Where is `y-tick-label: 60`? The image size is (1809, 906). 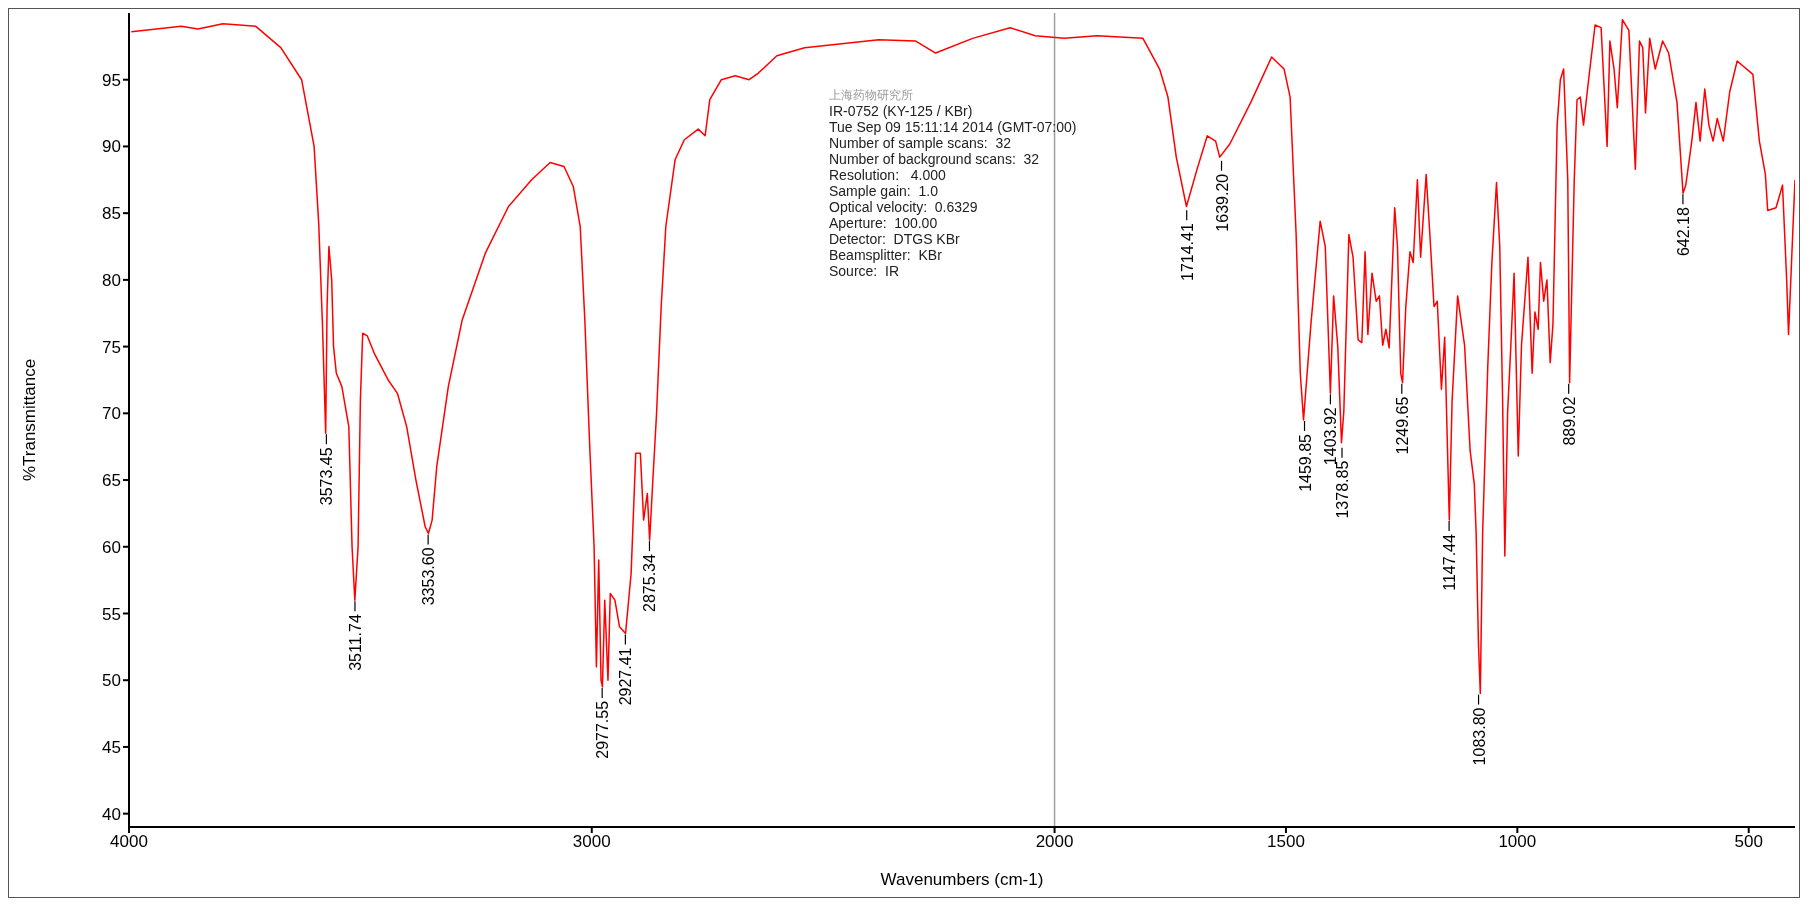 y-tick-label: 60 is located at coordinates (111, 547).